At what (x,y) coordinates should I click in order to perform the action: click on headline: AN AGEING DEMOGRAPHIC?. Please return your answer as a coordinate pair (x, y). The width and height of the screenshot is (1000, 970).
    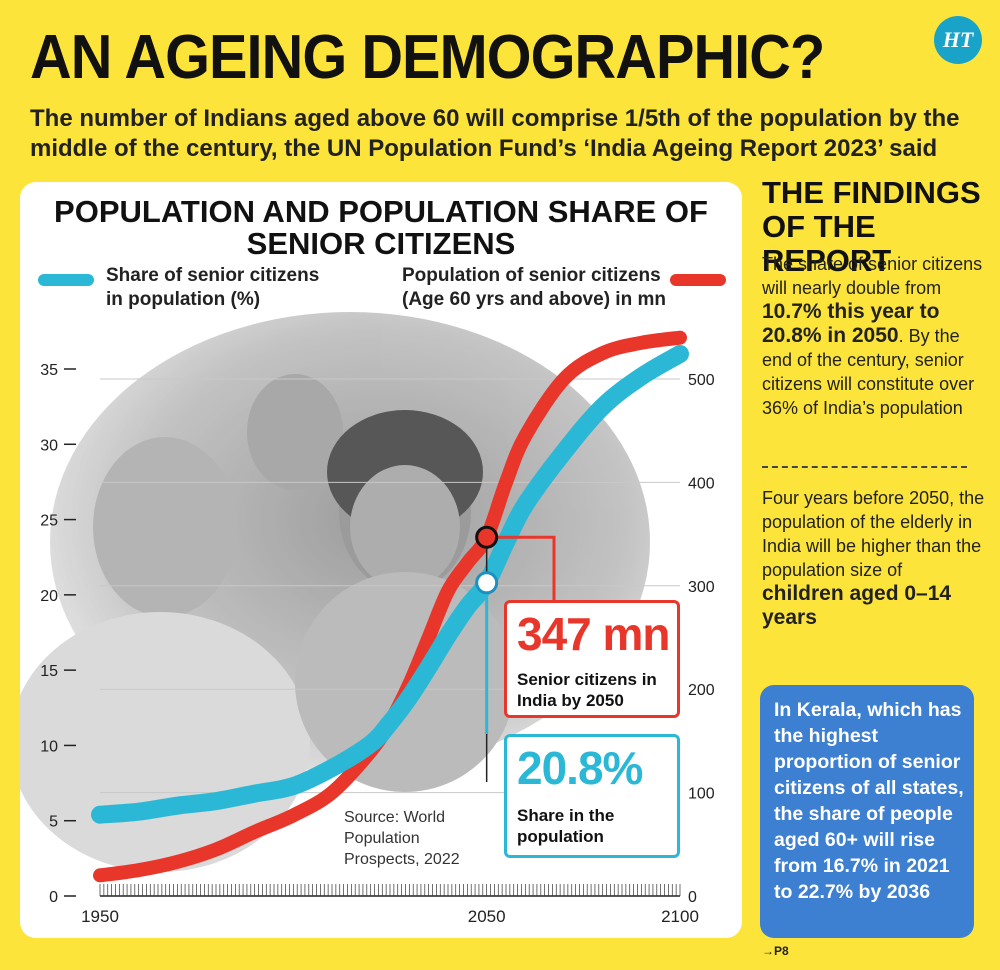
    Looking at the image, I should click on (427, 57).